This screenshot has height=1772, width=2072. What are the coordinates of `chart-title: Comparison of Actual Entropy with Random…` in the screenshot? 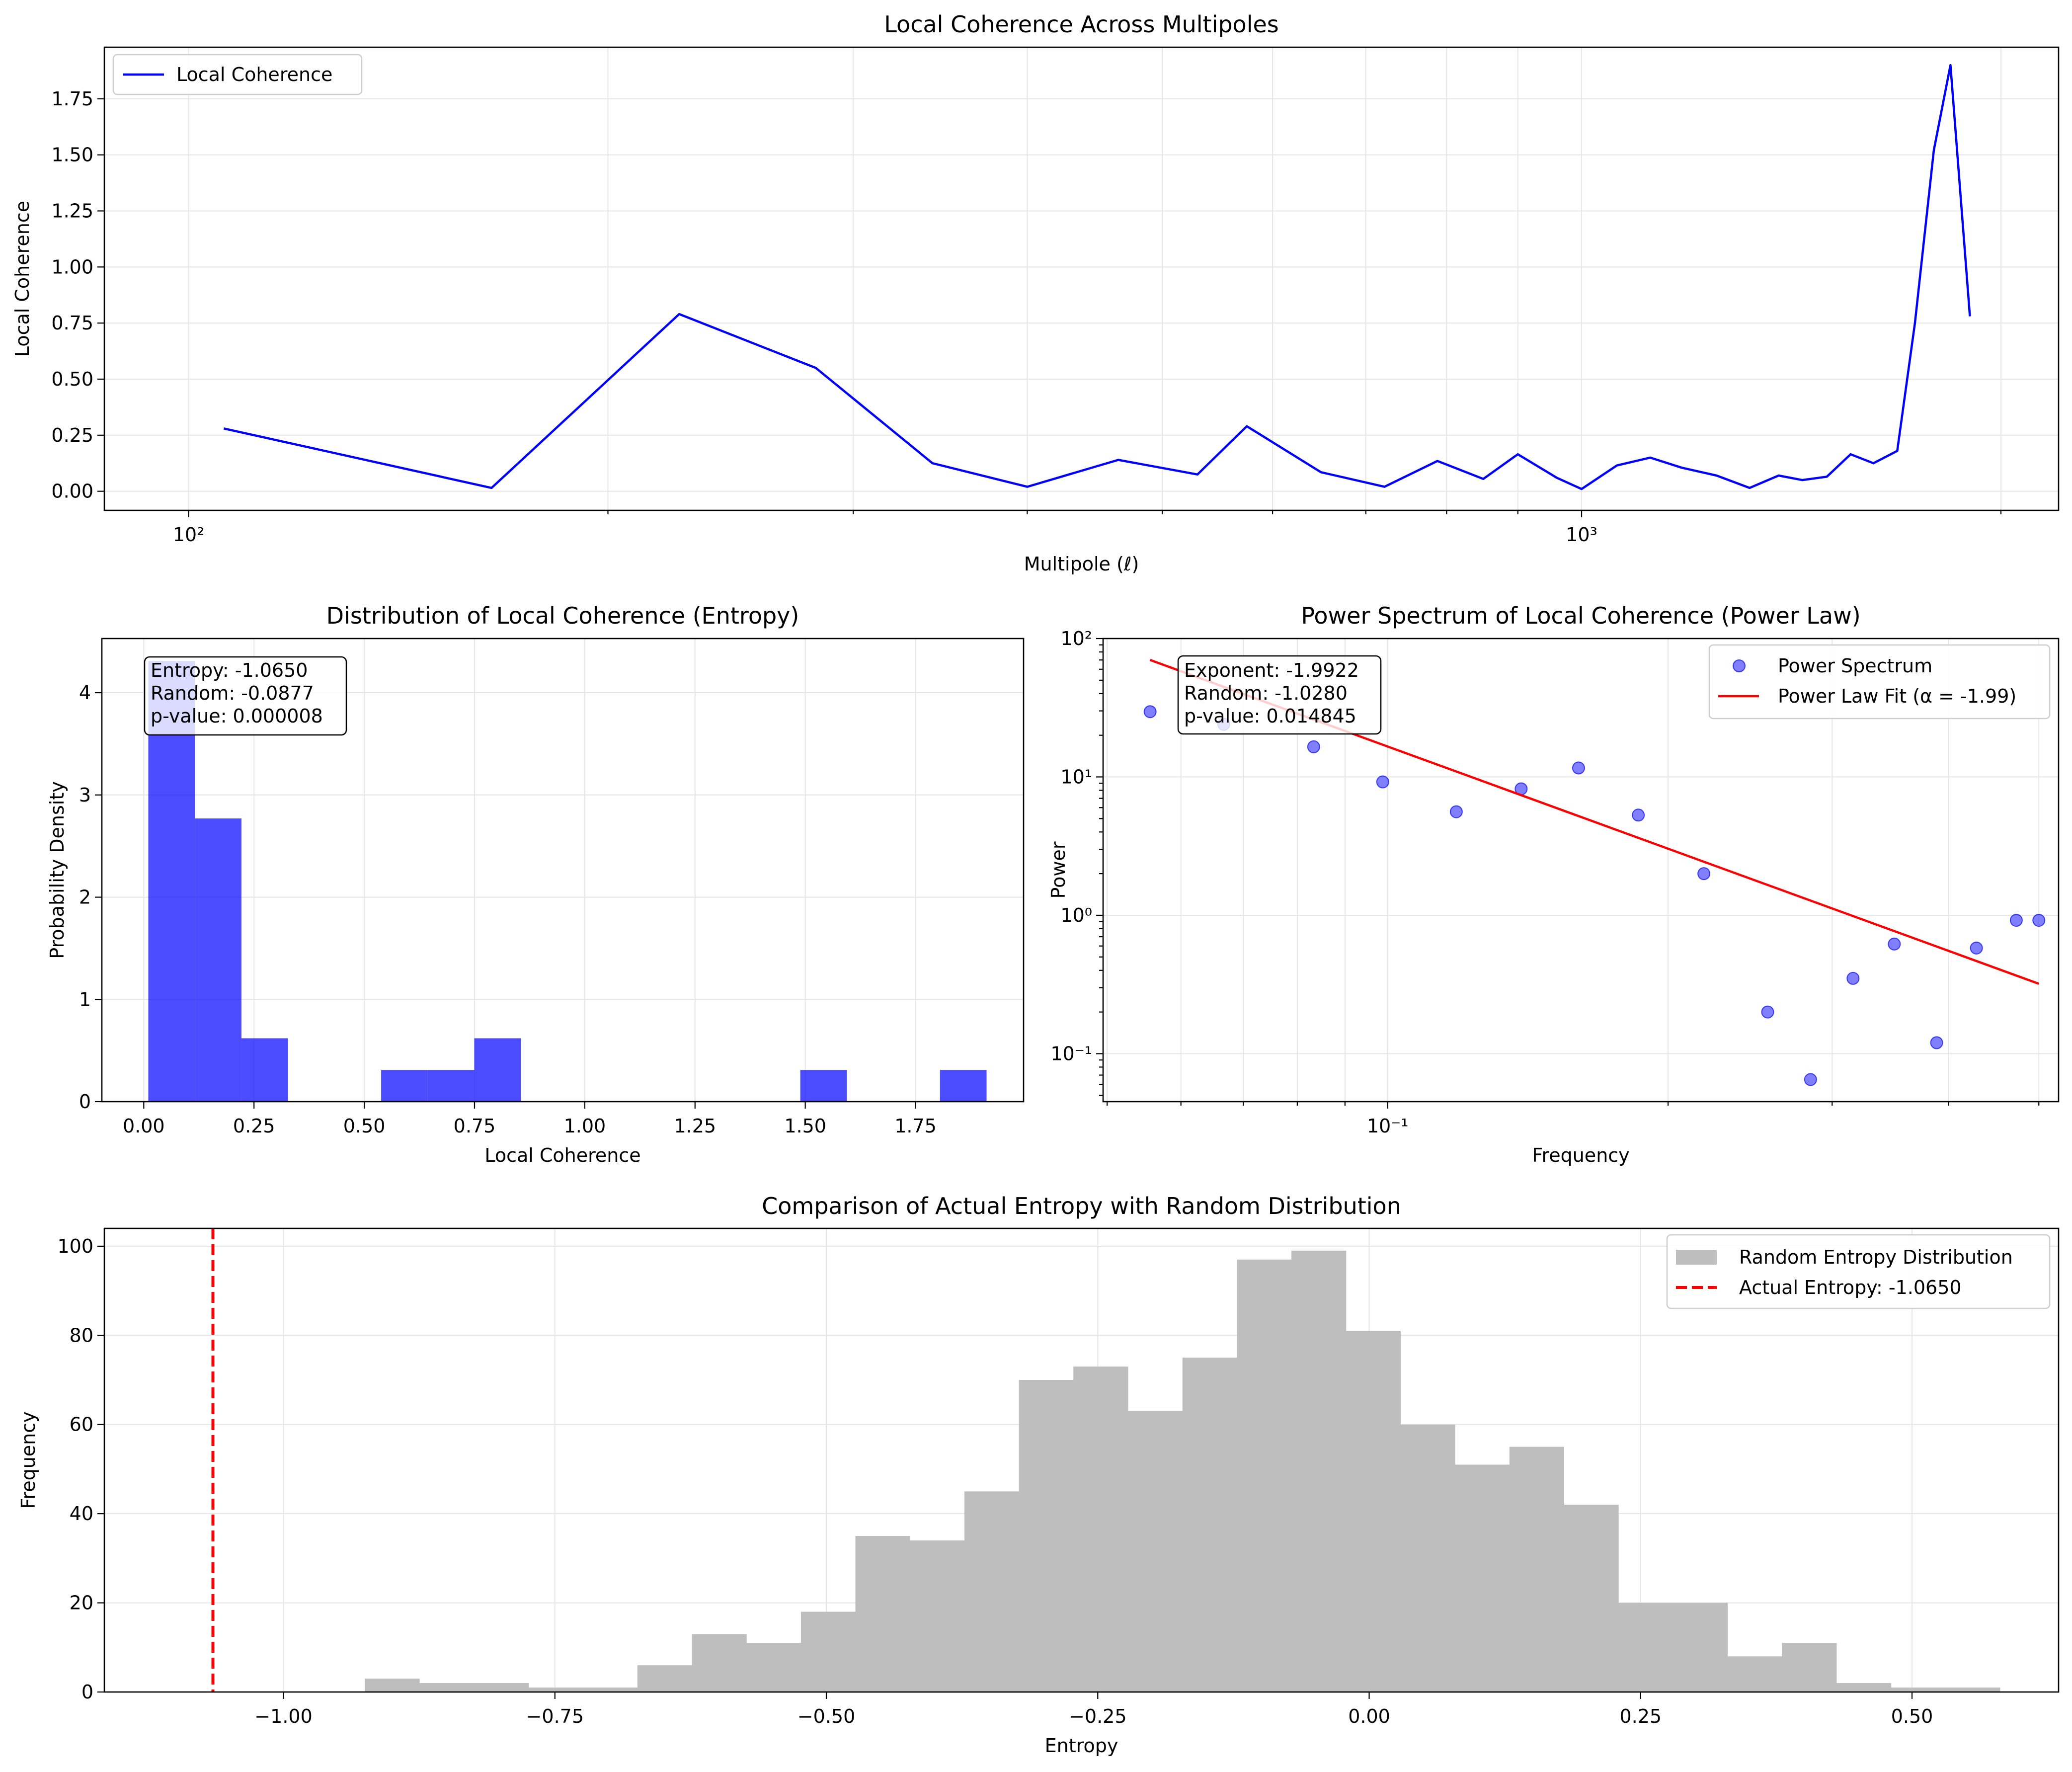 It's located at (1081, 1206).